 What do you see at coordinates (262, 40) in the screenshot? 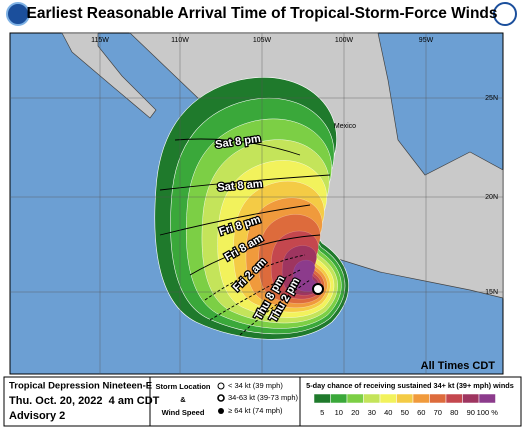
I see `lon-label: 105W` at bounding box center [262, 40].